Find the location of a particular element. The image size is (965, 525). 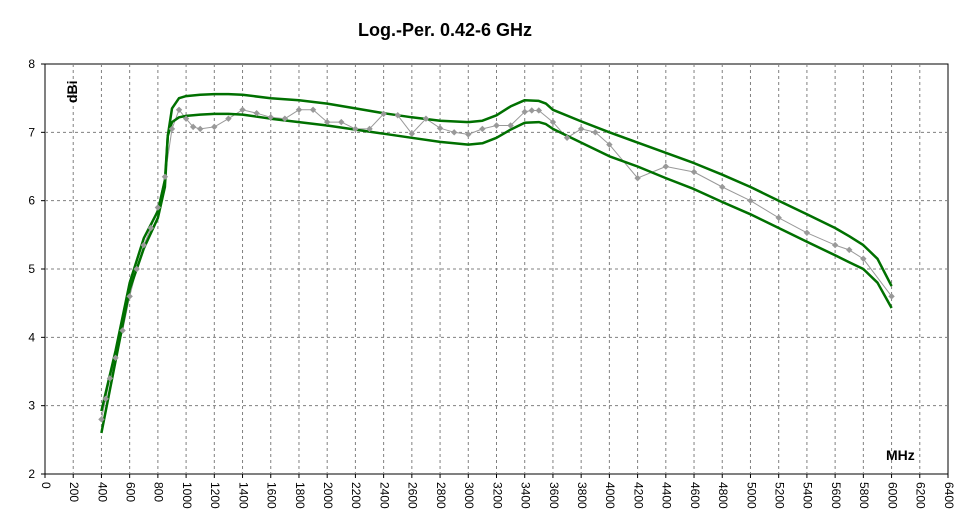

y-tick-label: 6 is located at coordinates (31, 201).